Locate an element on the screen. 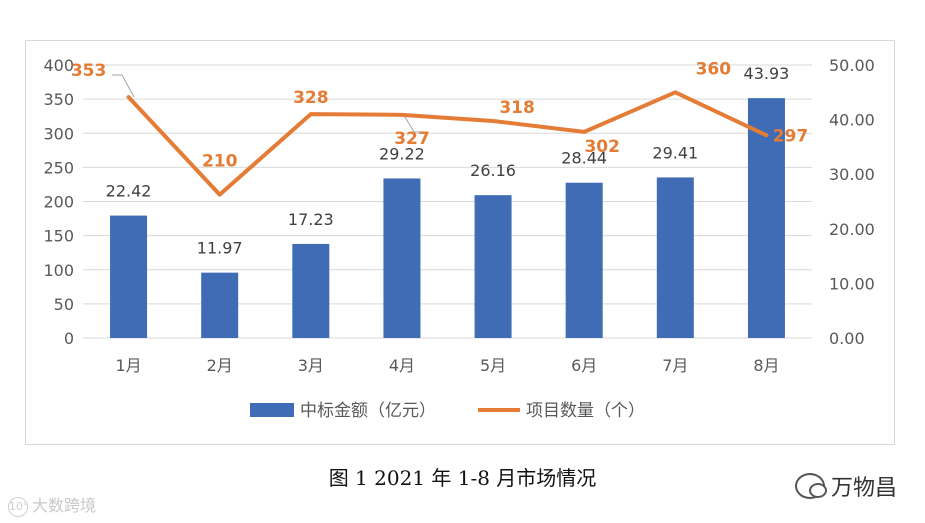  y-left-tick-label: 50 is located at coordinates (64, 304).